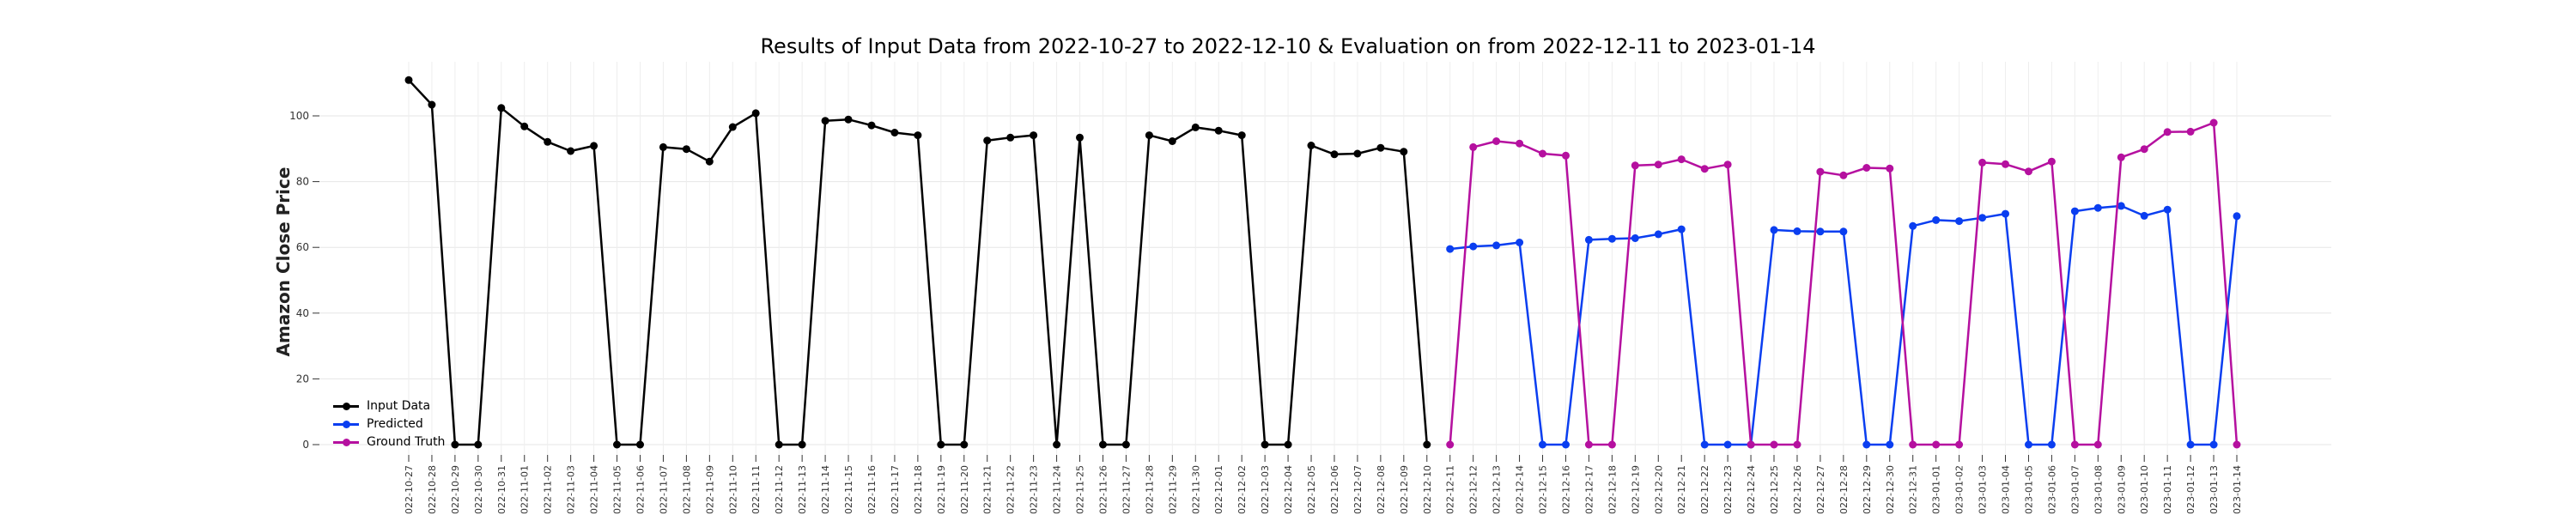  What do you see at coordinates (2167, 489) in the screenshot?
I see `x-tick-label: 023-01-11` at bounding box center [2167, 489].